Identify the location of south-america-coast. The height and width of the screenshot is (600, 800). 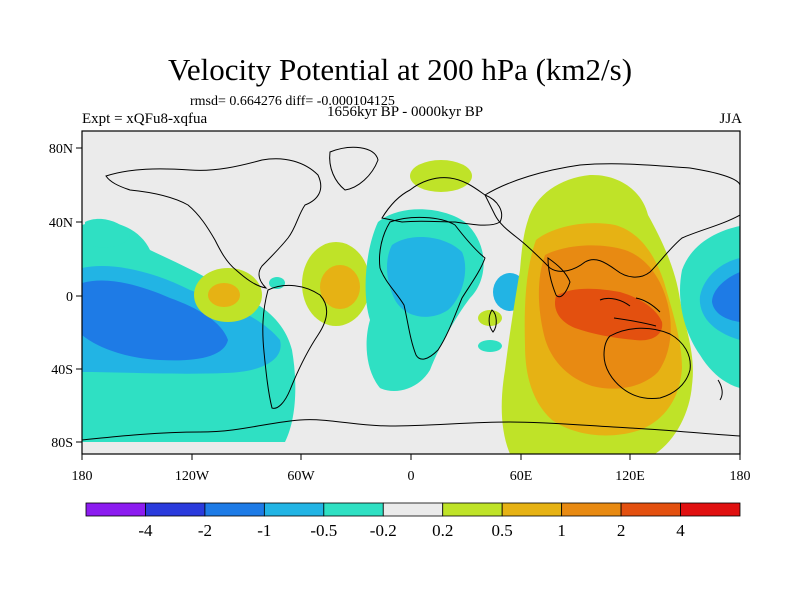
(294, 346).